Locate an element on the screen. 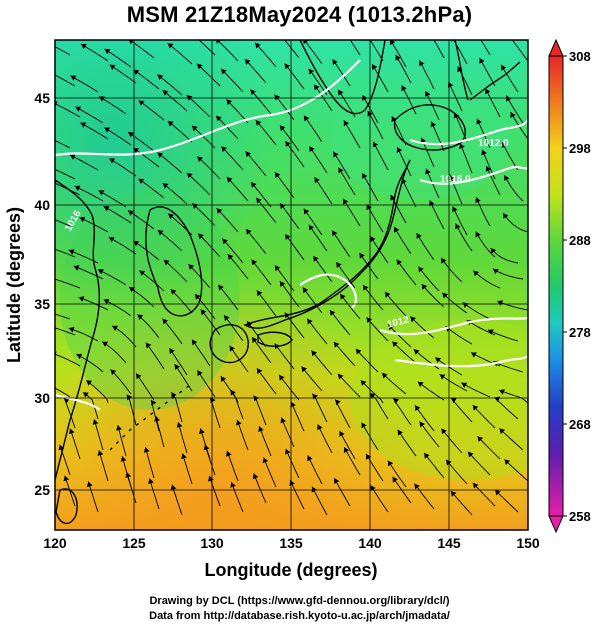 Image resolution: width=599 pixels, height=625 pixels. isobar-label: 1012.0 is located at coordinates (493, 143).